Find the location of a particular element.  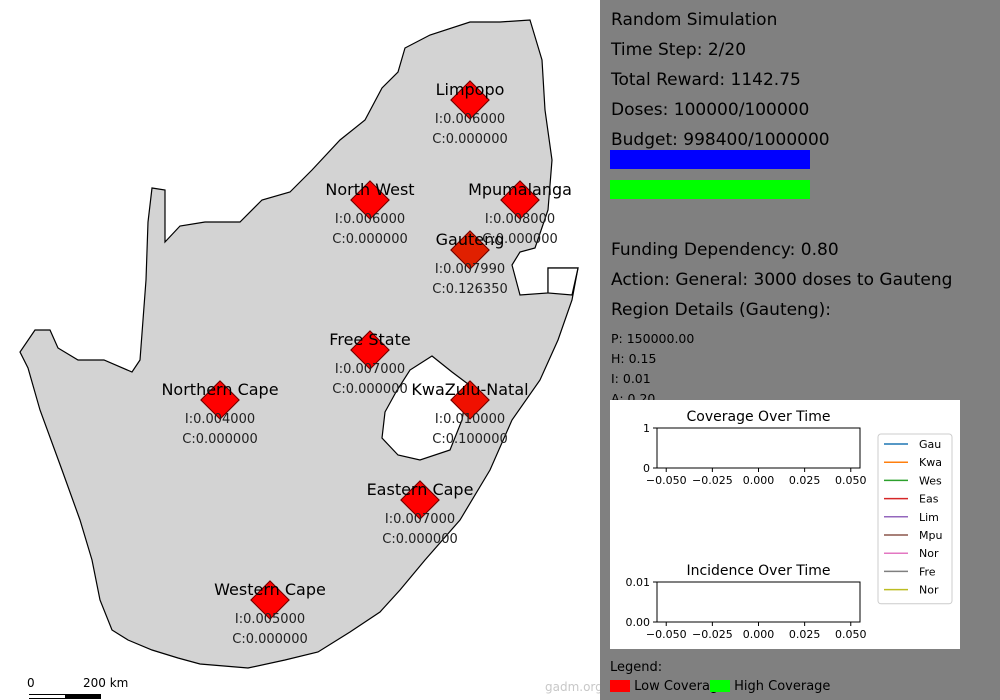

scale-zero-label: 0 is located at coordinates (31, 683).